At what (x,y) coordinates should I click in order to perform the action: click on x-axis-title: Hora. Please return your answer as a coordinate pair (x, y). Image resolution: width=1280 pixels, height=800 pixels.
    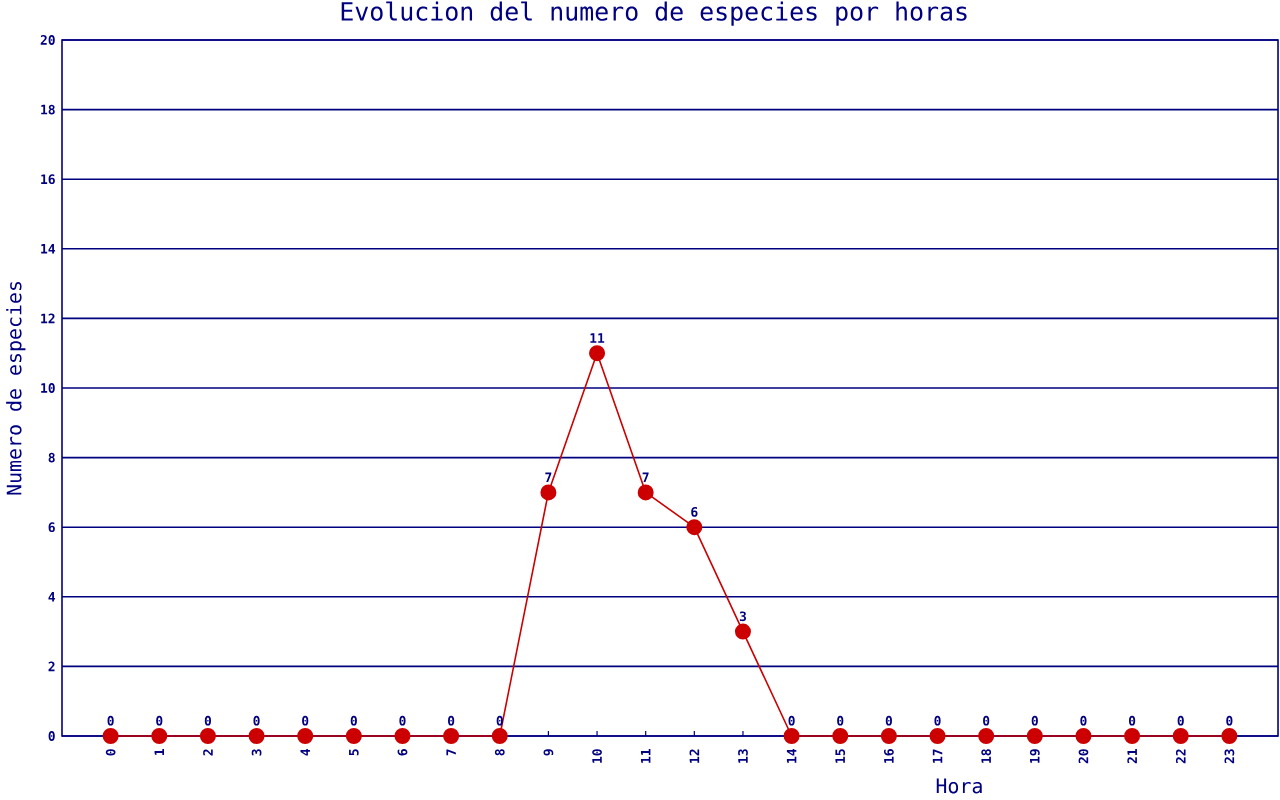
    Looking at the image, I should click on (959, 786).